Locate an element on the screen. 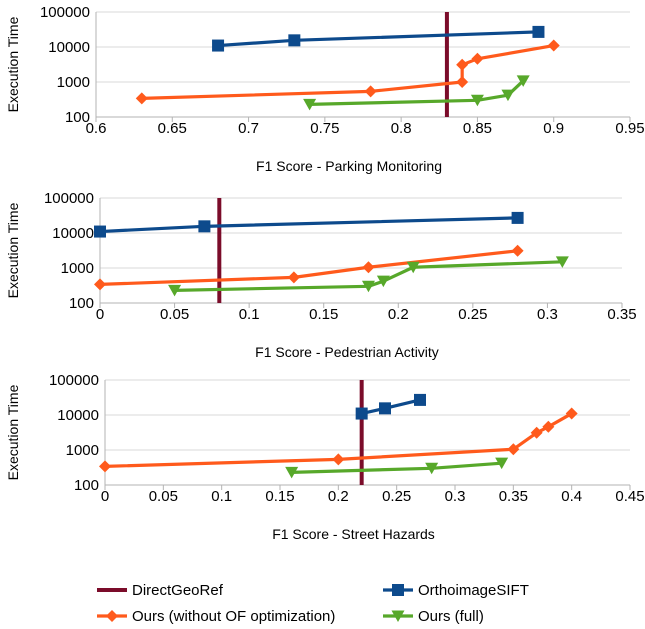 This screenshot has height=629, width=645. legend-item-ours_no_of: Ours (without OF optimization) is located at coordinates (216, 616).